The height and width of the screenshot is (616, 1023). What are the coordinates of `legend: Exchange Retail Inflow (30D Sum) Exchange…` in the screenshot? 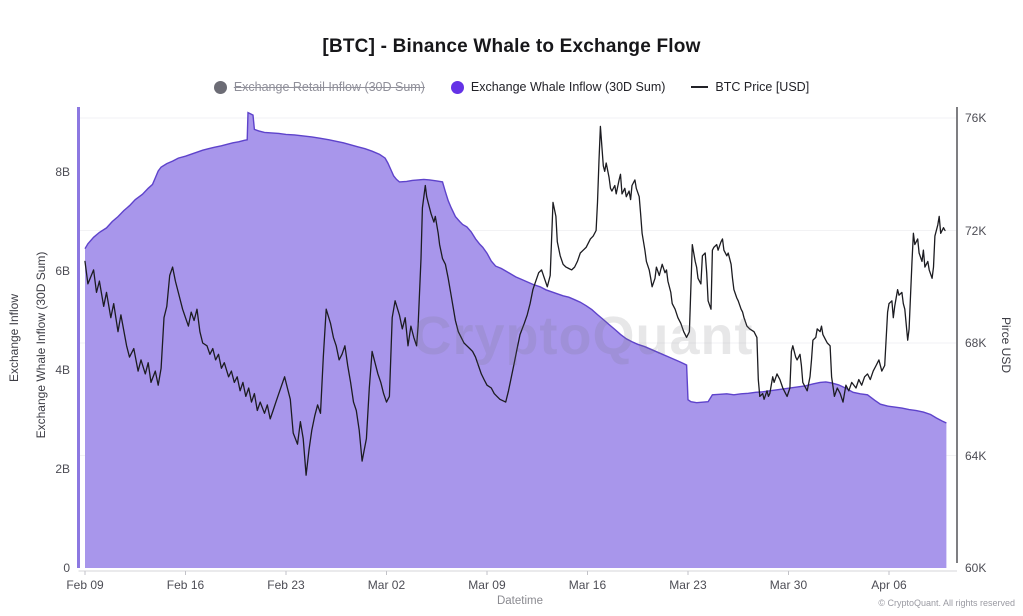 It's located at (511, 87).